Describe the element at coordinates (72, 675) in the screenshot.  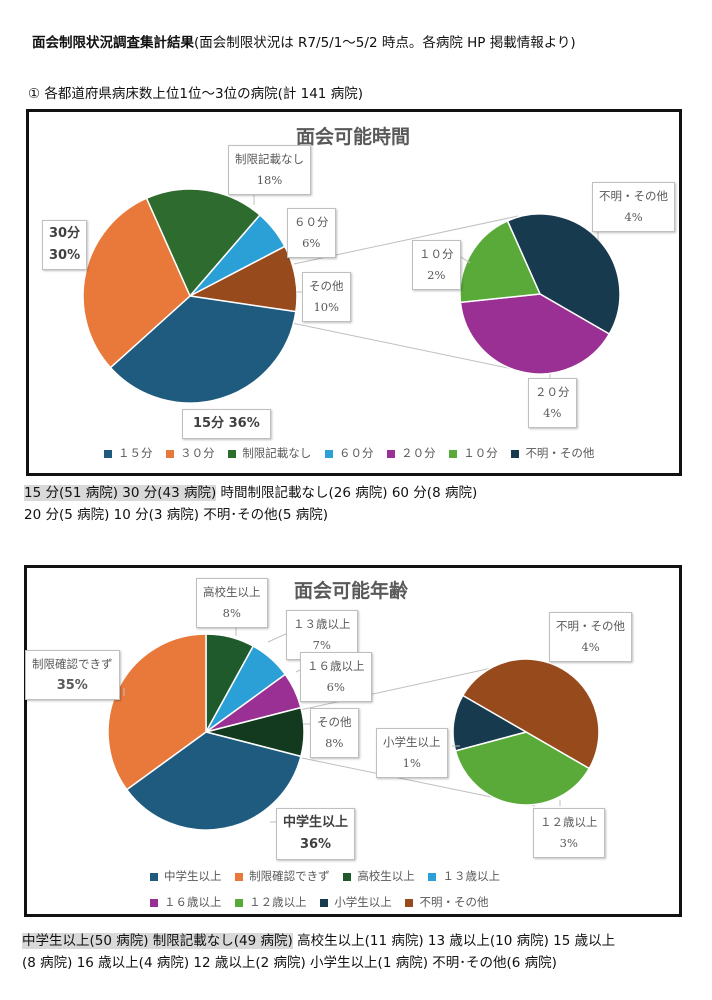
I see `label-seigen: 制限確認できず 35%` at that location.